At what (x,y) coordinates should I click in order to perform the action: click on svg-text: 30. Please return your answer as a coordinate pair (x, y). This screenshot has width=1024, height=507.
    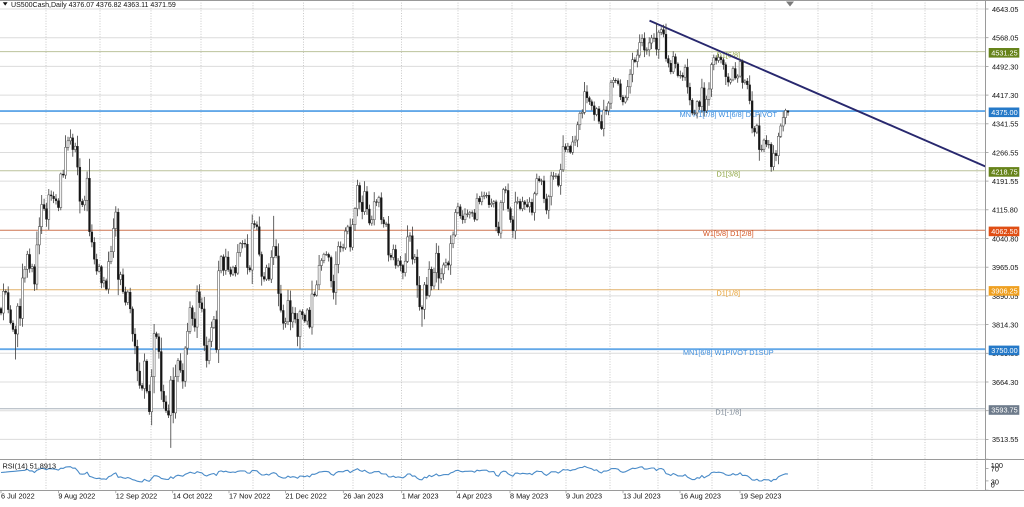
    Looking at the image, I should click on (995, 481).